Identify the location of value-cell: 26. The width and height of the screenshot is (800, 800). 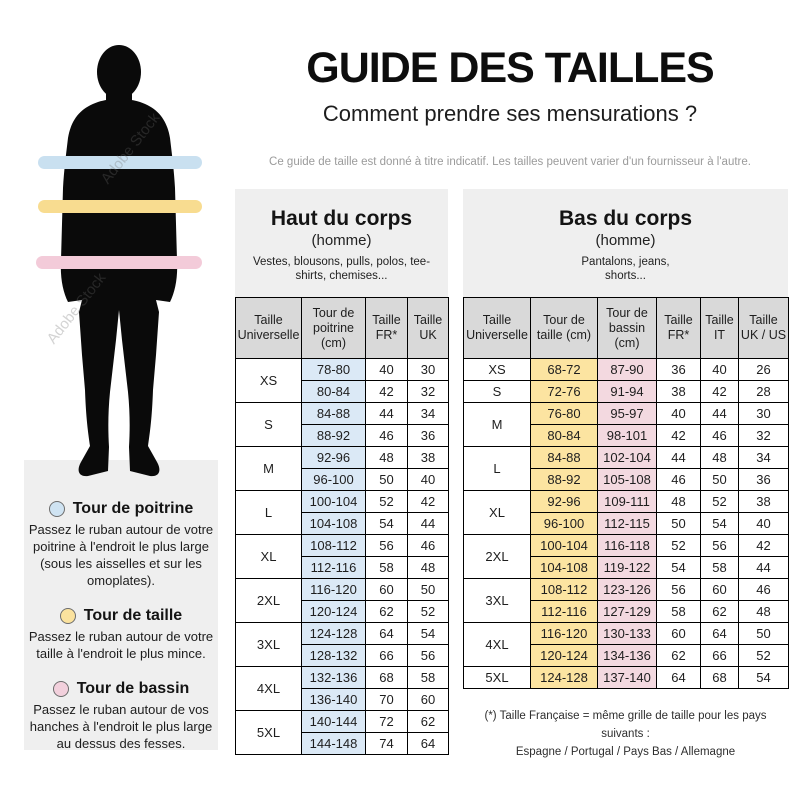
(763, 369).